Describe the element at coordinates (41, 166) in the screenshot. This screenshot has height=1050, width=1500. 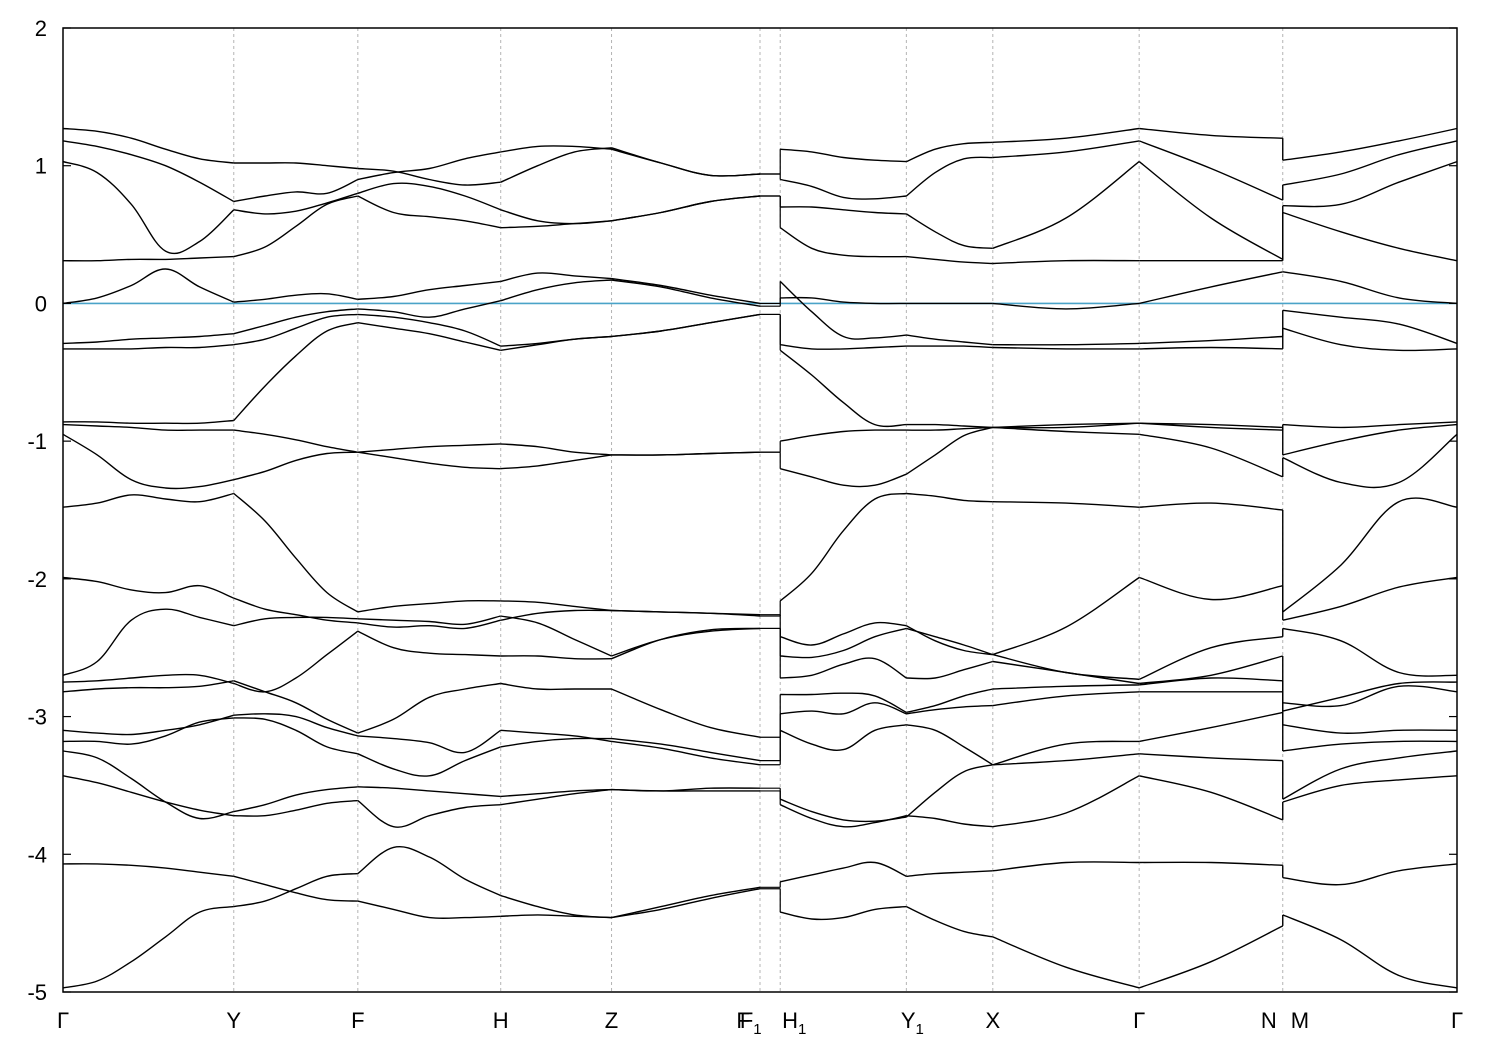
I see `y-tick-label: 1` at that location.